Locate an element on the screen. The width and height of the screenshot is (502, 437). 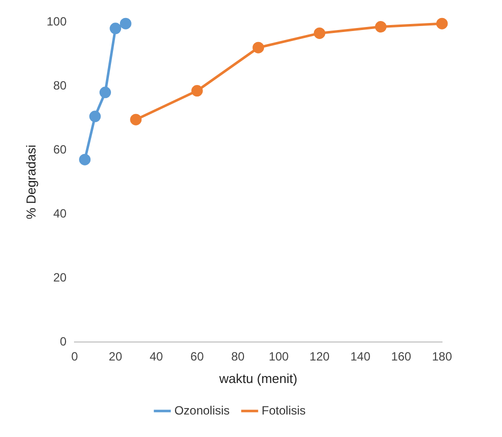
y-tick-label: 20 is located at coordinates (60, 277).